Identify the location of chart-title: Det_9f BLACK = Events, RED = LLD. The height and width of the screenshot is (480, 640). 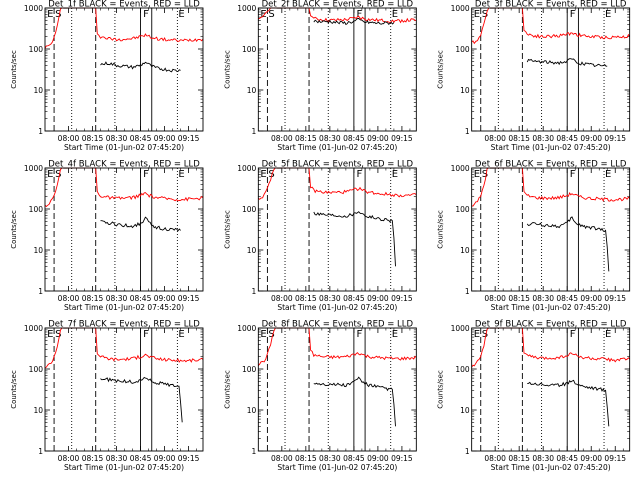
(551, 325).